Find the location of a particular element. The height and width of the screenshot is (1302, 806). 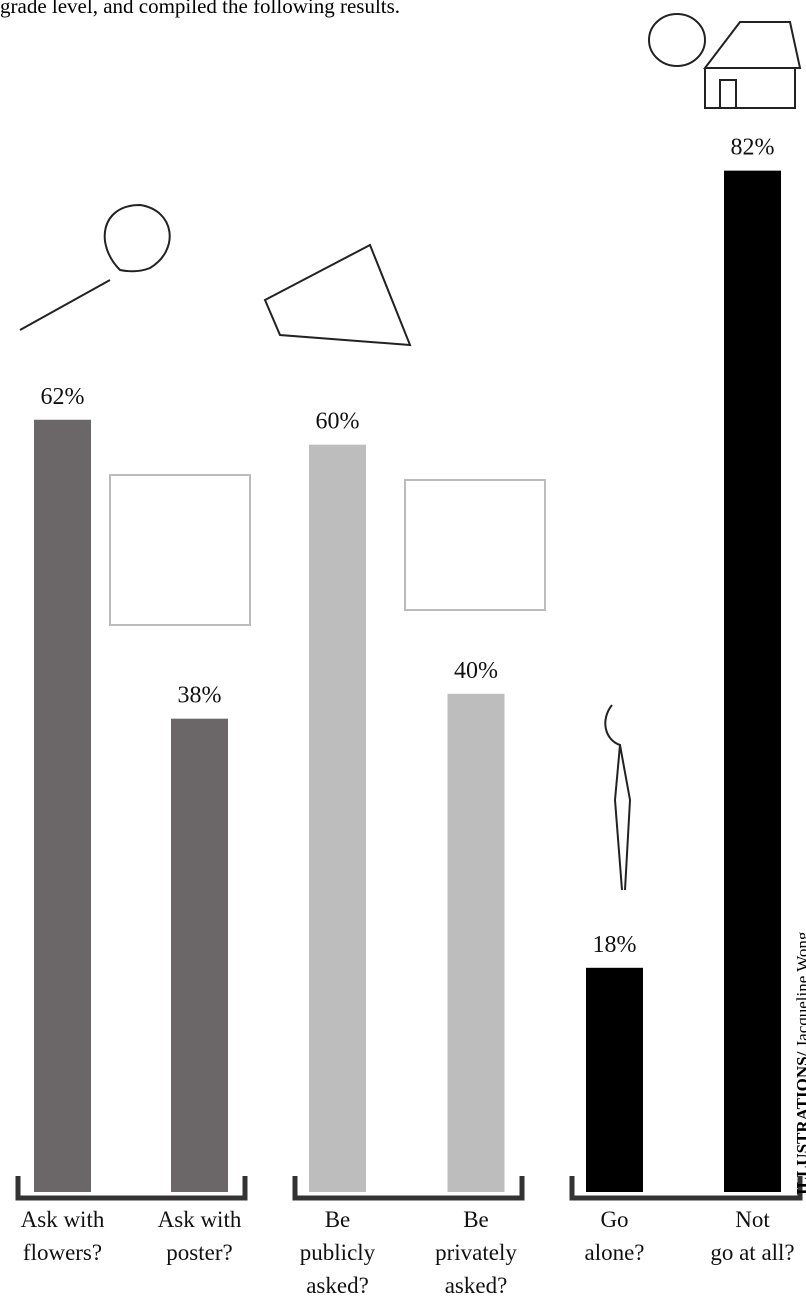

category-label: Not go at all? is located at coordinates (747, 1236).